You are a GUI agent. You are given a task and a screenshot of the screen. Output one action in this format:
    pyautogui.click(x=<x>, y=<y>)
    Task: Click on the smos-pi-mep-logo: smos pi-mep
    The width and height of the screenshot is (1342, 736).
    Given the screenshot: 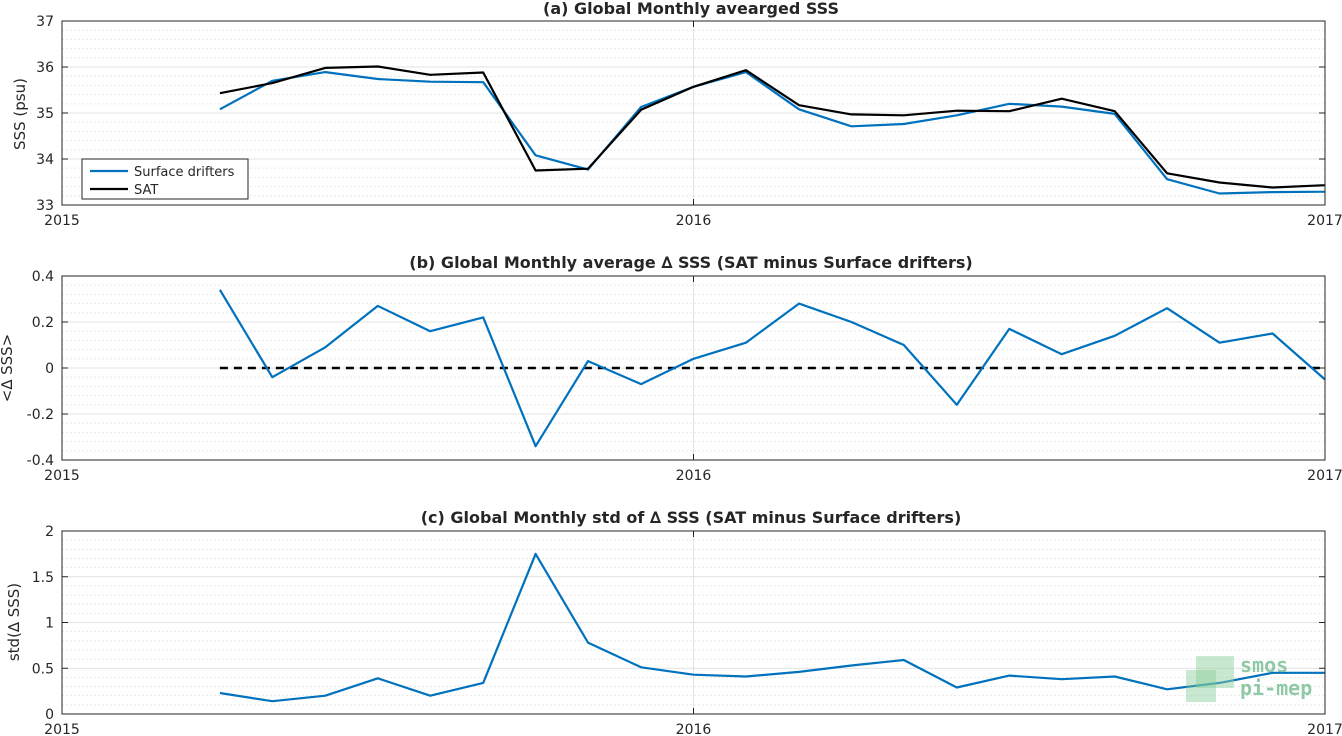 What is the action you would take?
    pyautogui.click(x=1249, y=677)
    